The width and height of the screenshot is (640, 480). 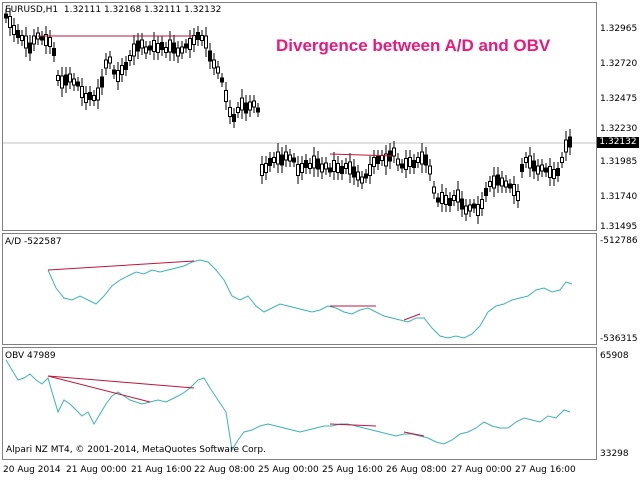 I want to click on ad-divergence-line, so click(x=412, y=317).